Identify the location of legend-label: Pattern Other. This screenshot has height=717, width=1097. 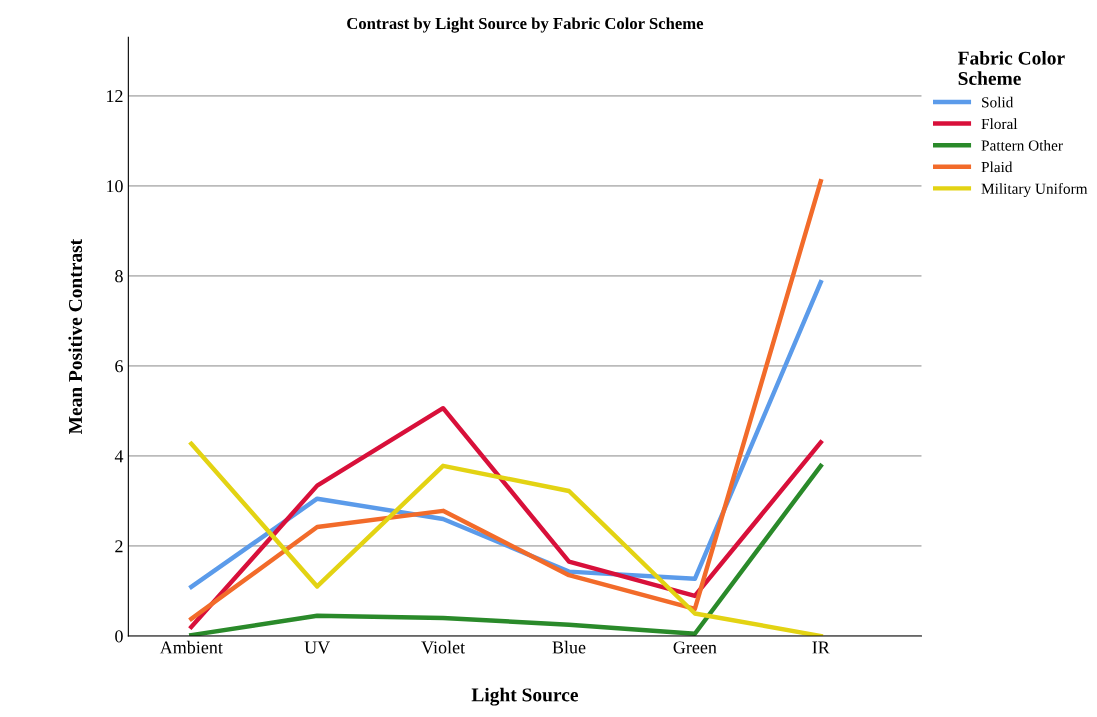
(1022, 145).